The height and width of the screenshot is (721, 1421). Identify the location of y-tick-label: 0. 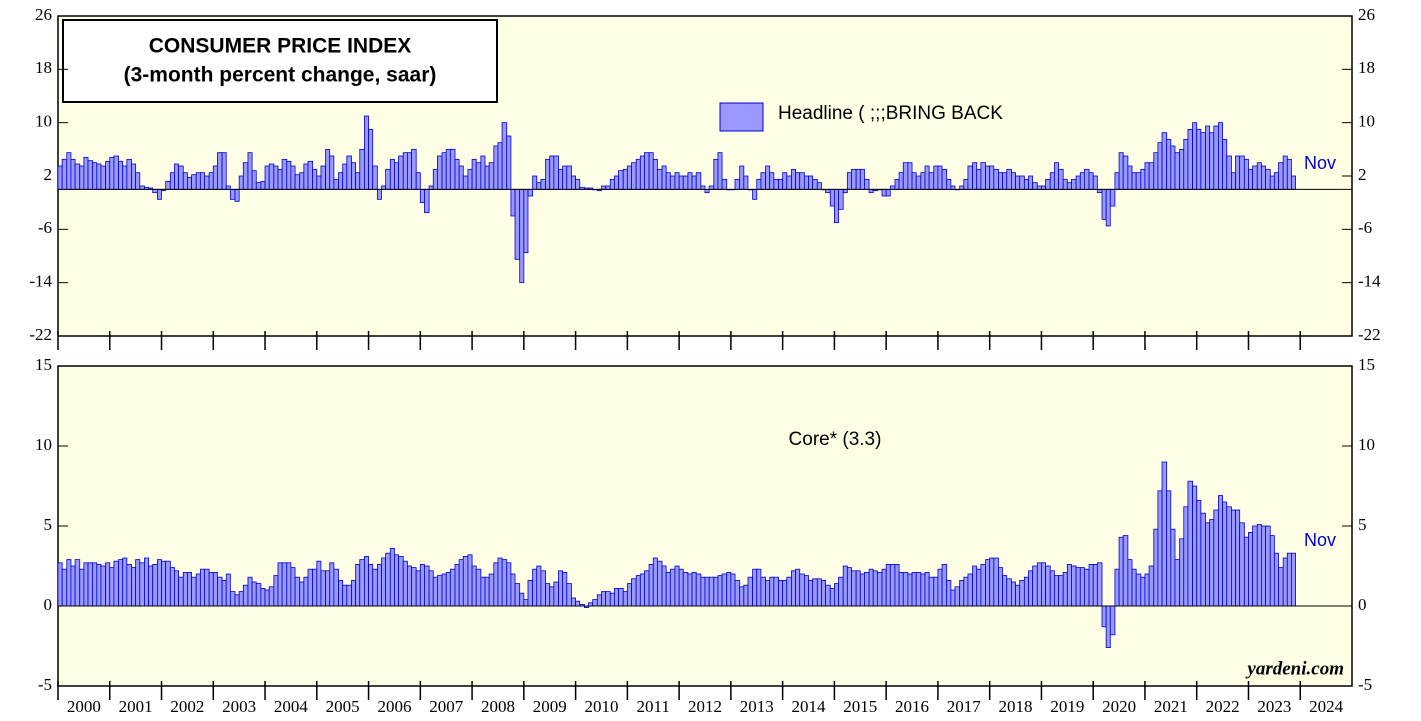
(48, 604).